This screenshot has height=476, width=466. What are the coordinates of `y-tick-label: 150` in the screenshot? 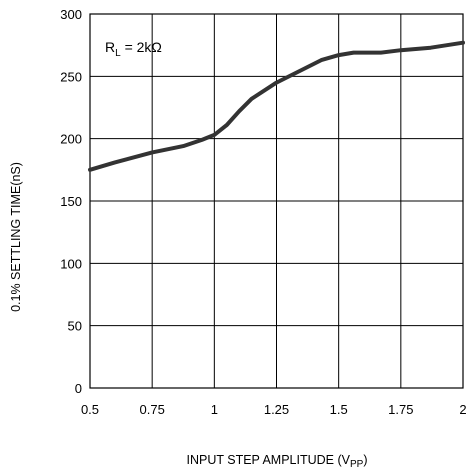 It's located at (71, 201).